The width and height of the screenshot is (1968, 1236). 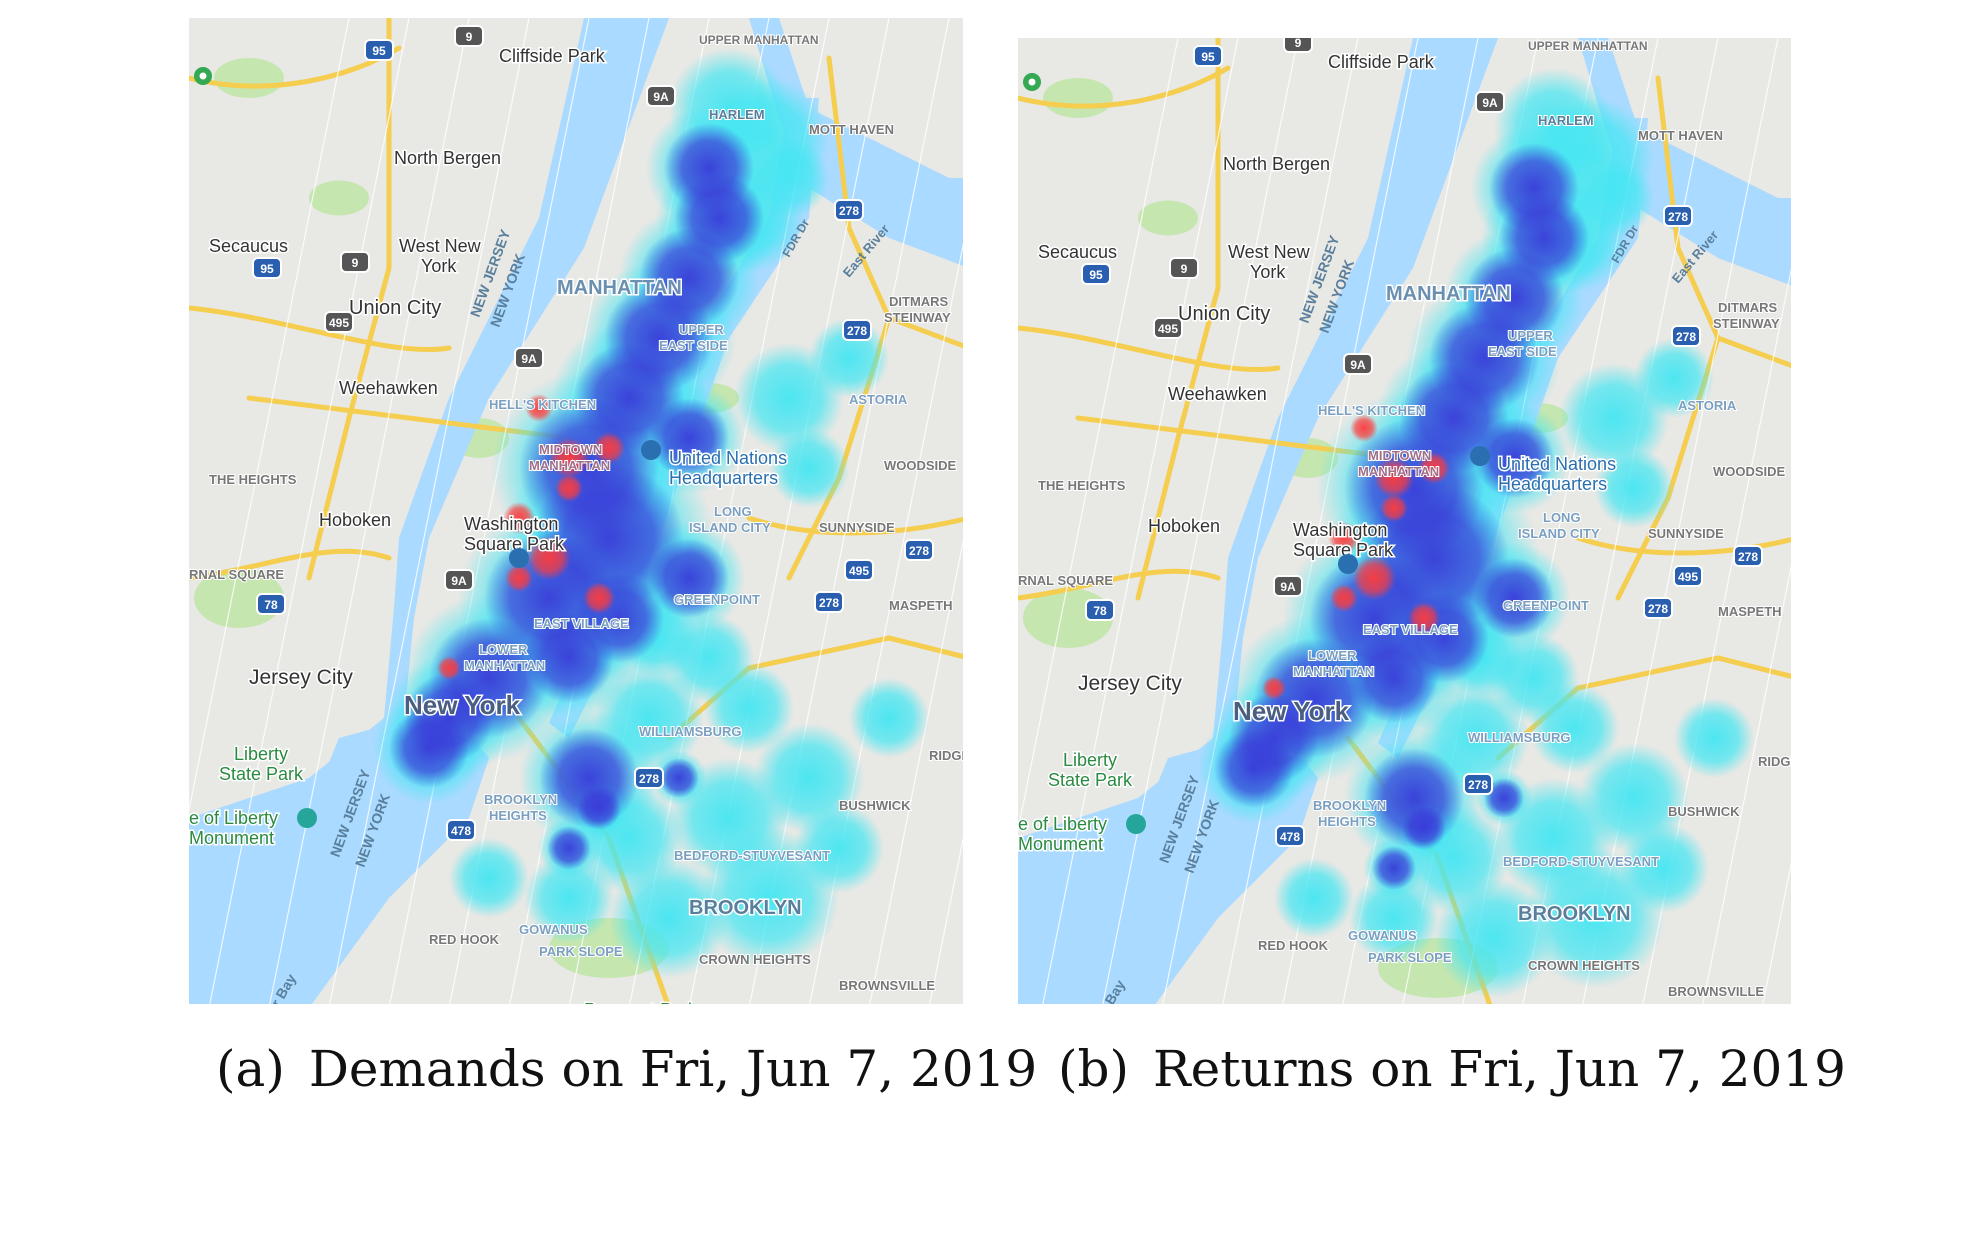 What do you see at coordinates (552, 56) in the screenshot?
I see `map-label-cliffside-park: Cliffside Park` at bounding box center [552, 56].